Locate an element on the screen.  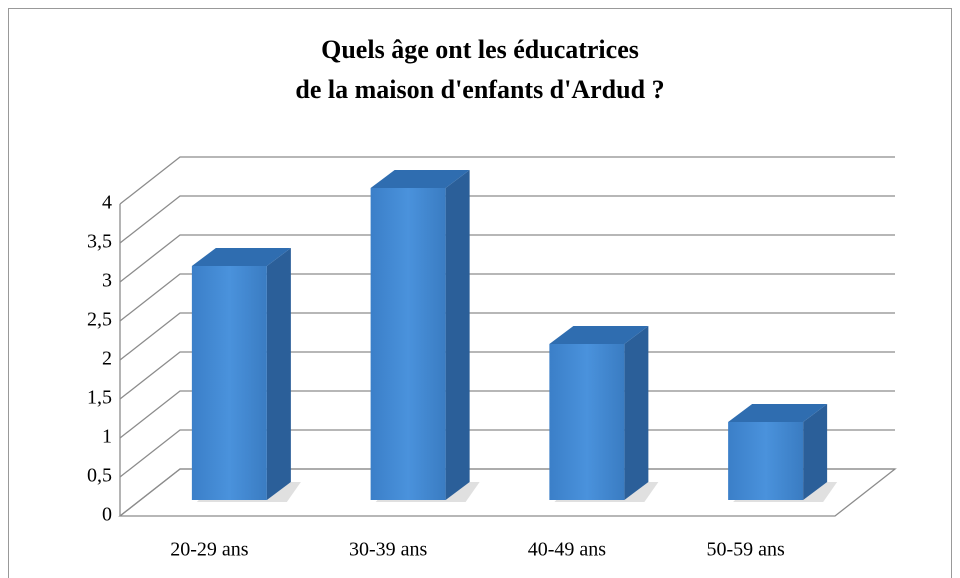
chart-title: Quels âge ont les éducatrices is located at coordinates (480, 49).